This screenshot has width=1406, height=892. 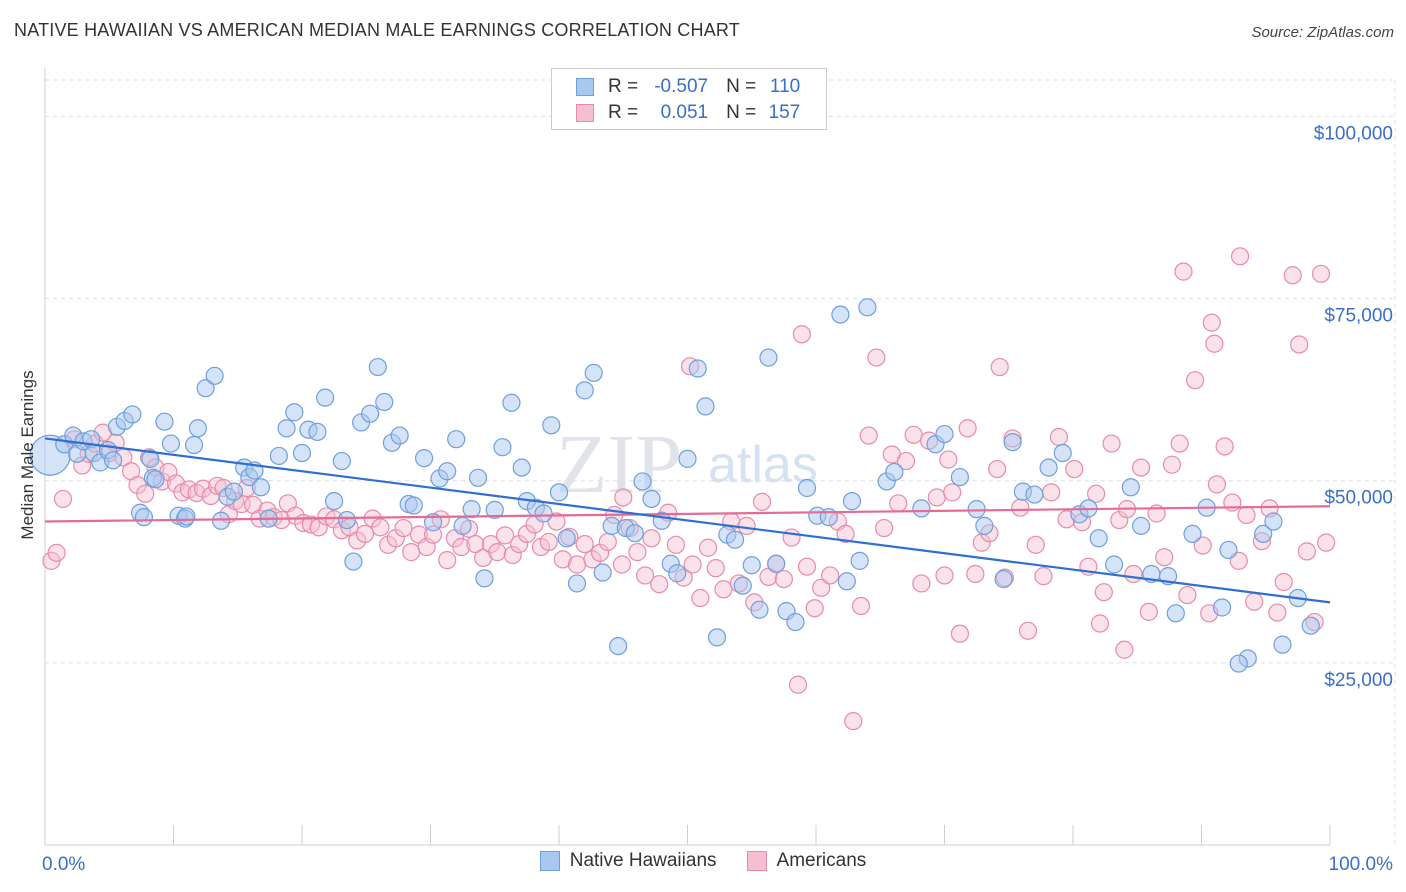 I want to click on legend-label: Native Hawaiians, so click(x=643, y=860).